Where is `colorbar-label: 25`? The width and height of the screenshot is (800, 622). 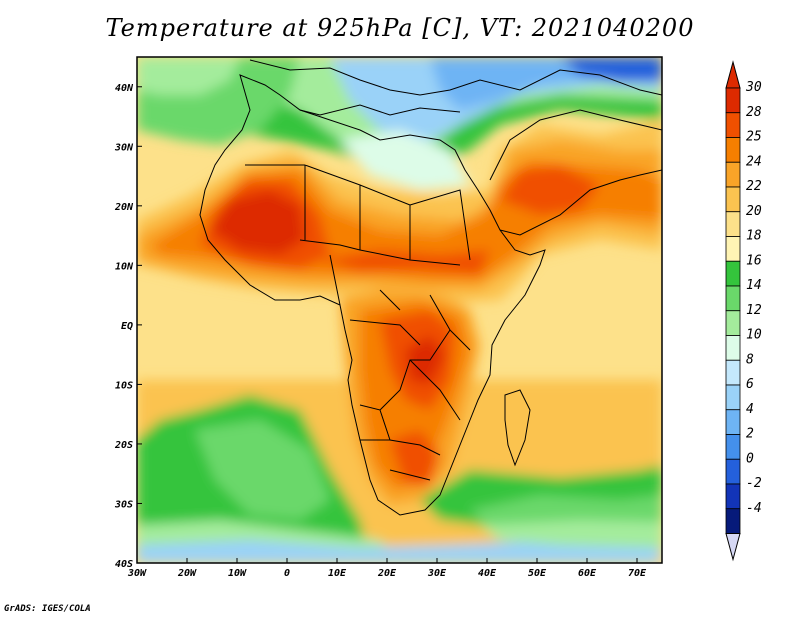 colorbar-label: 25 is located at coordinates (754, 137).